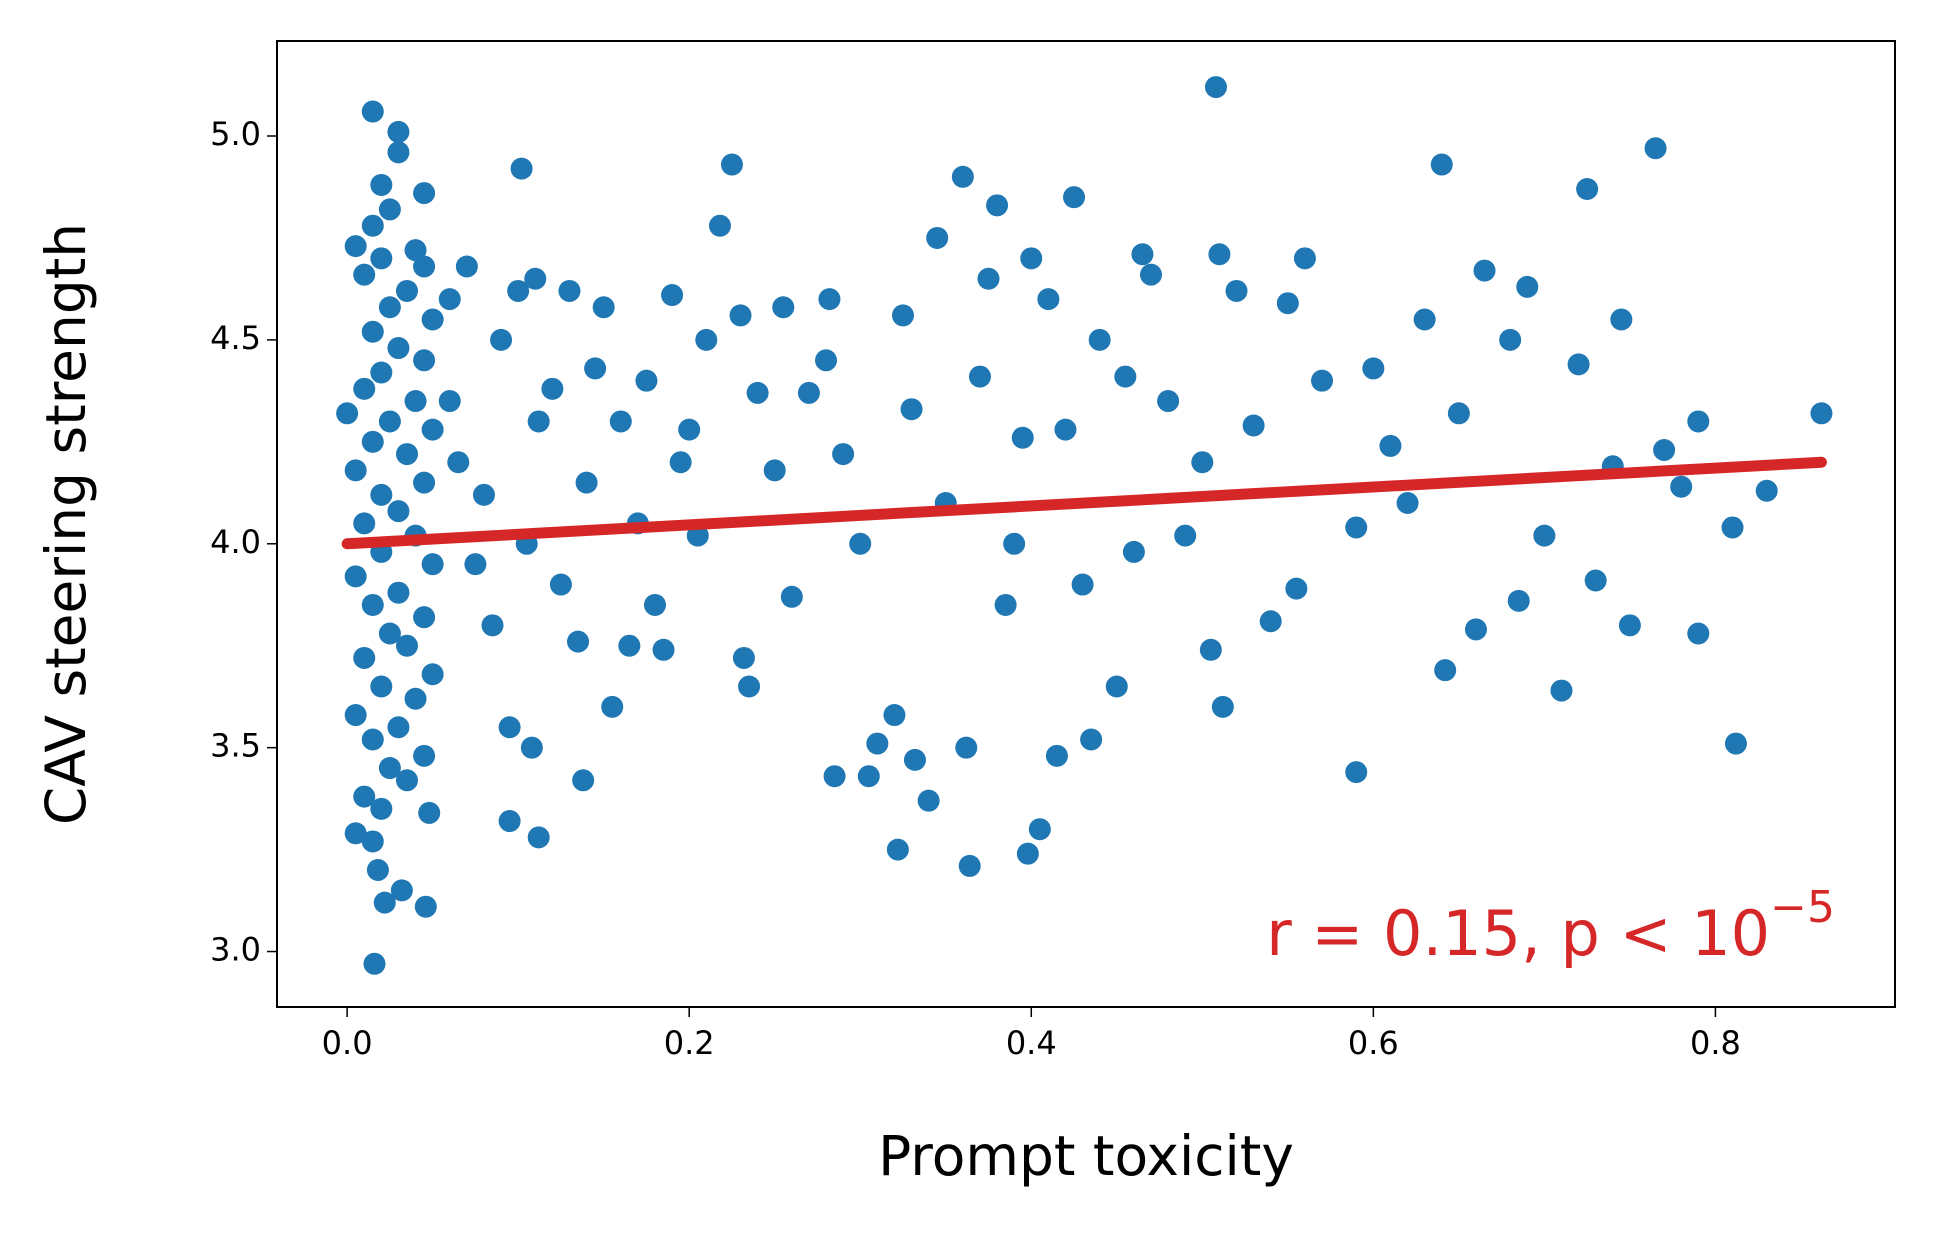 This screenshot has width=1937, height=1247. I want to click on x-tick-label: 0.0, so click(347, 1043).